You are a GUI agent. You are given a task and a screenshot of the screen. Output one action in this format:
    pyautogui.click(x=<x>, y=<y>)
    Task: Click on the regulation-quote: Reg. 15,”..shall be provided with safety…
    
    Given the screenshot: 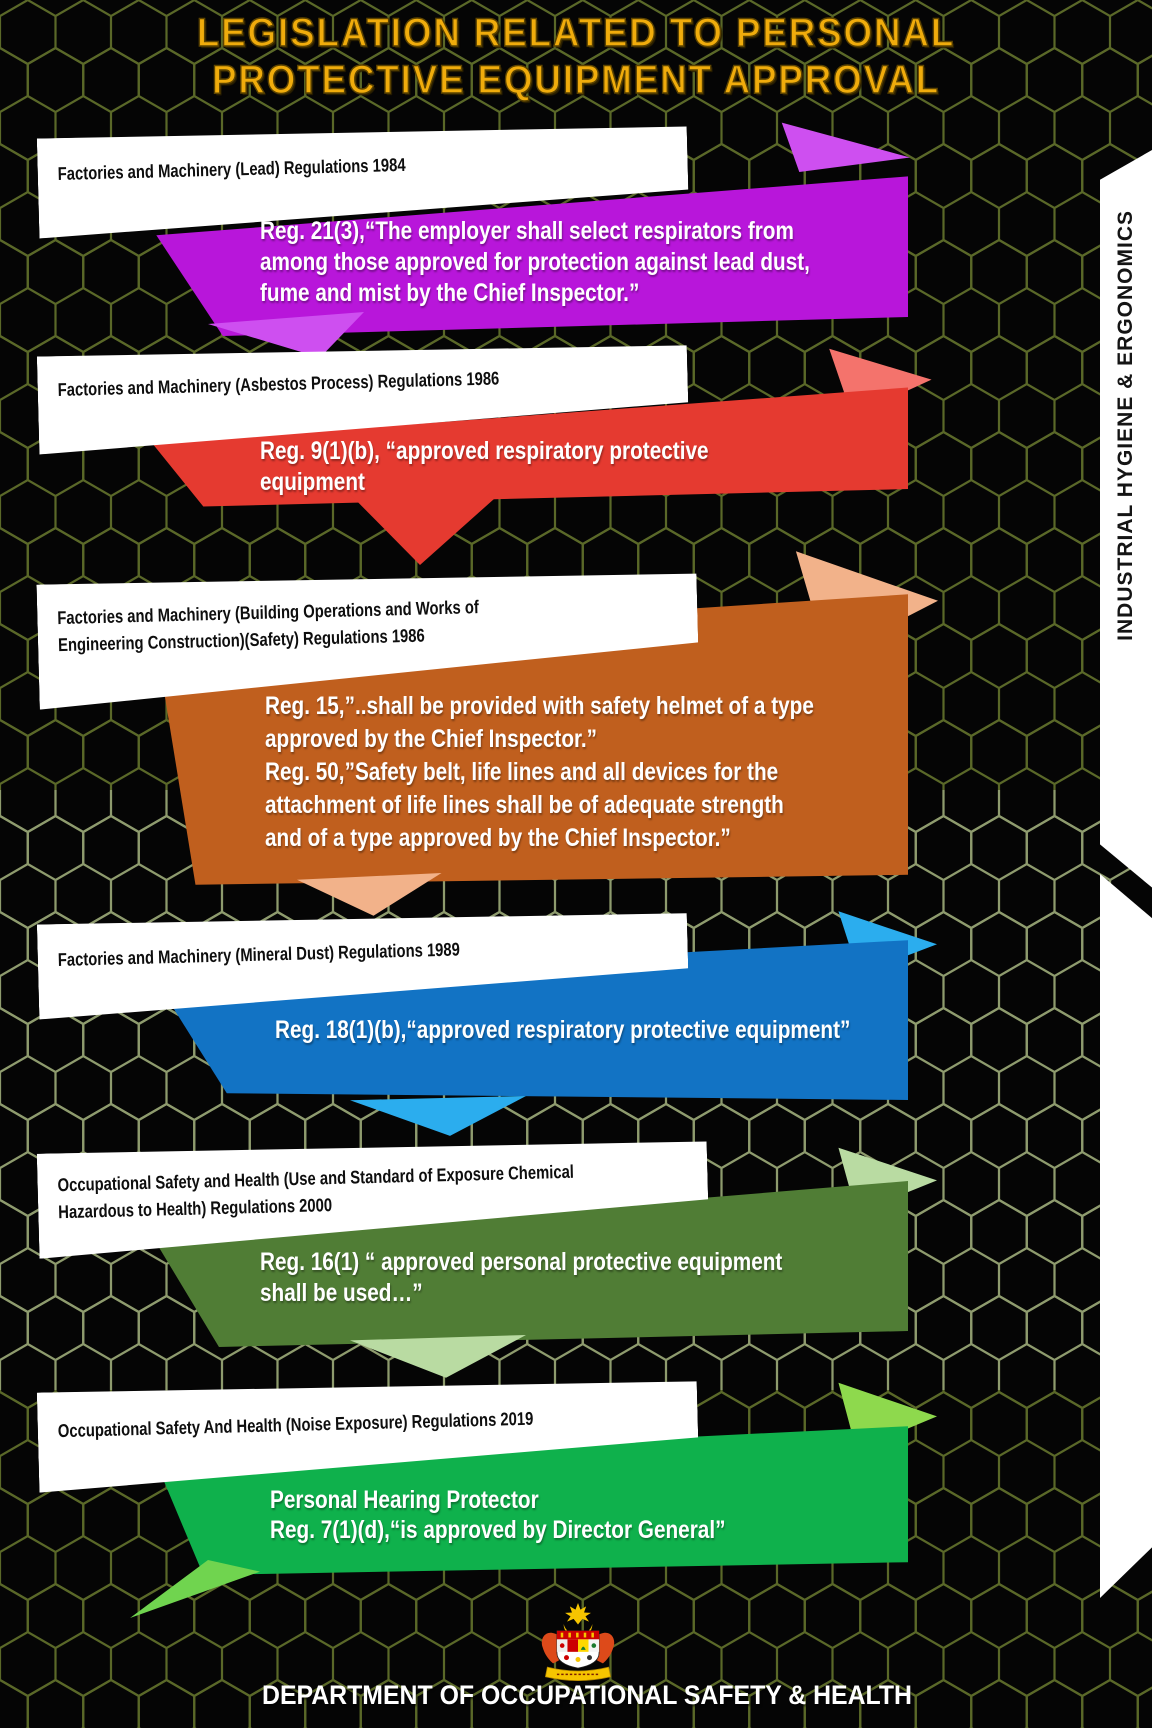 What is the action you would take?
    pyautogui.click(x=539, y=772)
    